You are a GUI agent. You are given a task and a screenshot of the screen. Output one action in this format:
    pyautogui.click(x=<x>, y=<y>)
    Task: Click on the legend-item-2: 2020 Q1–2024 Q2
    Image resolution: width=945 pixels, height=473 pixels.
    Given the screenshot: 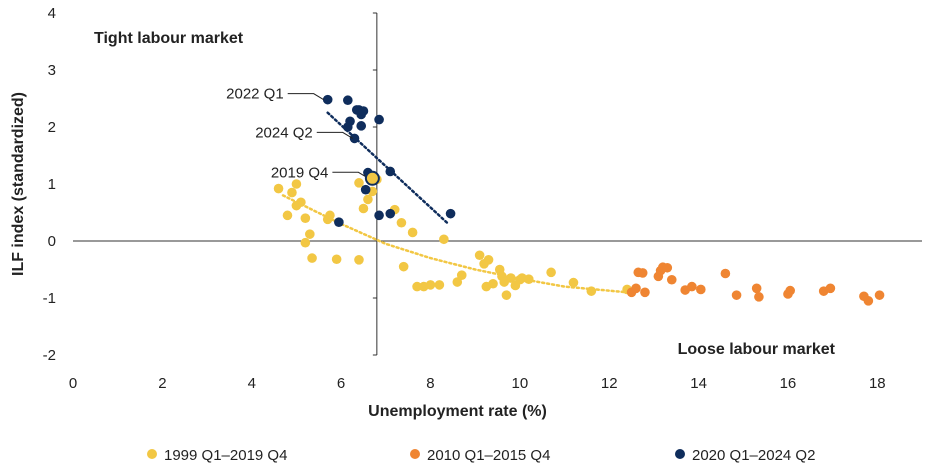 What is the action you would take?
    pyautogui.click(x=745, y=455)
    